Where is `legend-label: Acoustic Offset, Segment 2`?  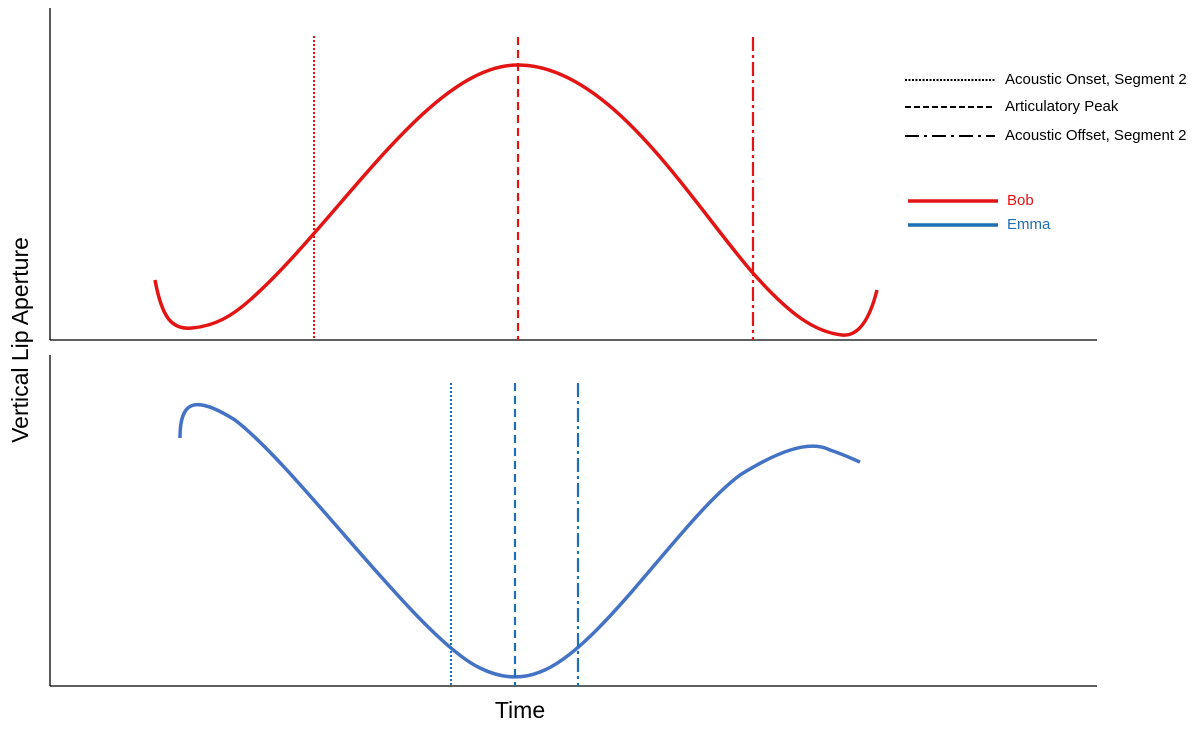 legend-label: Acoustic Offset, Segment 2 is located at coordinates (1095, 135).